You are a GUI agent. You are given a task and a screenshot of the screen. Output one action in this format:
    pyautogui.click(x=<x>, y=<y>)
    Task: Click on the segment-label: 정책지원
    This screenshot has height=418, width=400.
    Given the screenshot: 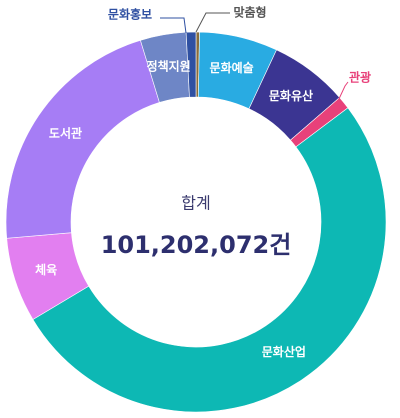 What is the action you would take?
    pyautogui.click(x=169, y=65)
    